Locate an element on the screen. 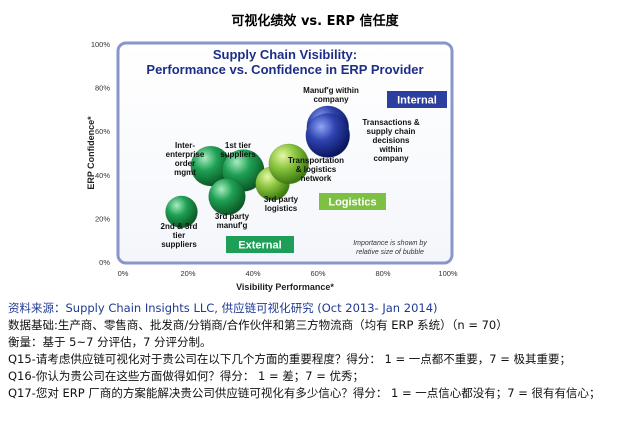  y-tick-label: 20% is located at coordinates (102, 218).